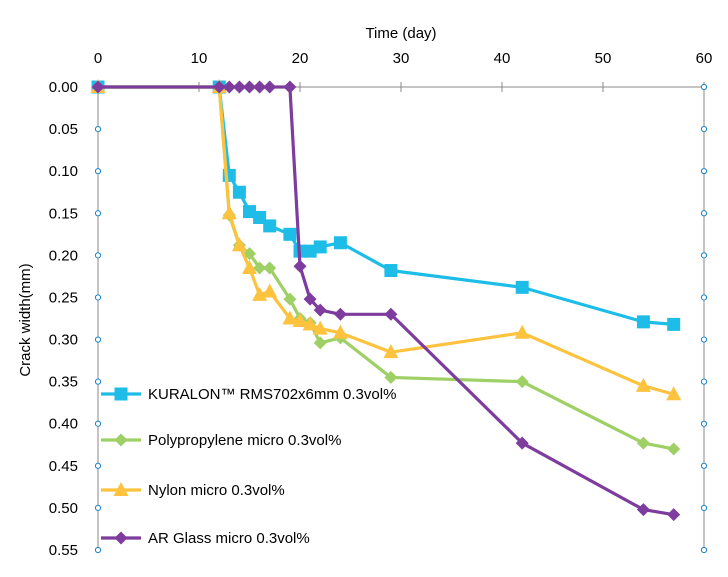 Image resolution: width=728 pixels, height=577 pixels. I want to click on y-tick-label: 0.55, so click(63, 550).